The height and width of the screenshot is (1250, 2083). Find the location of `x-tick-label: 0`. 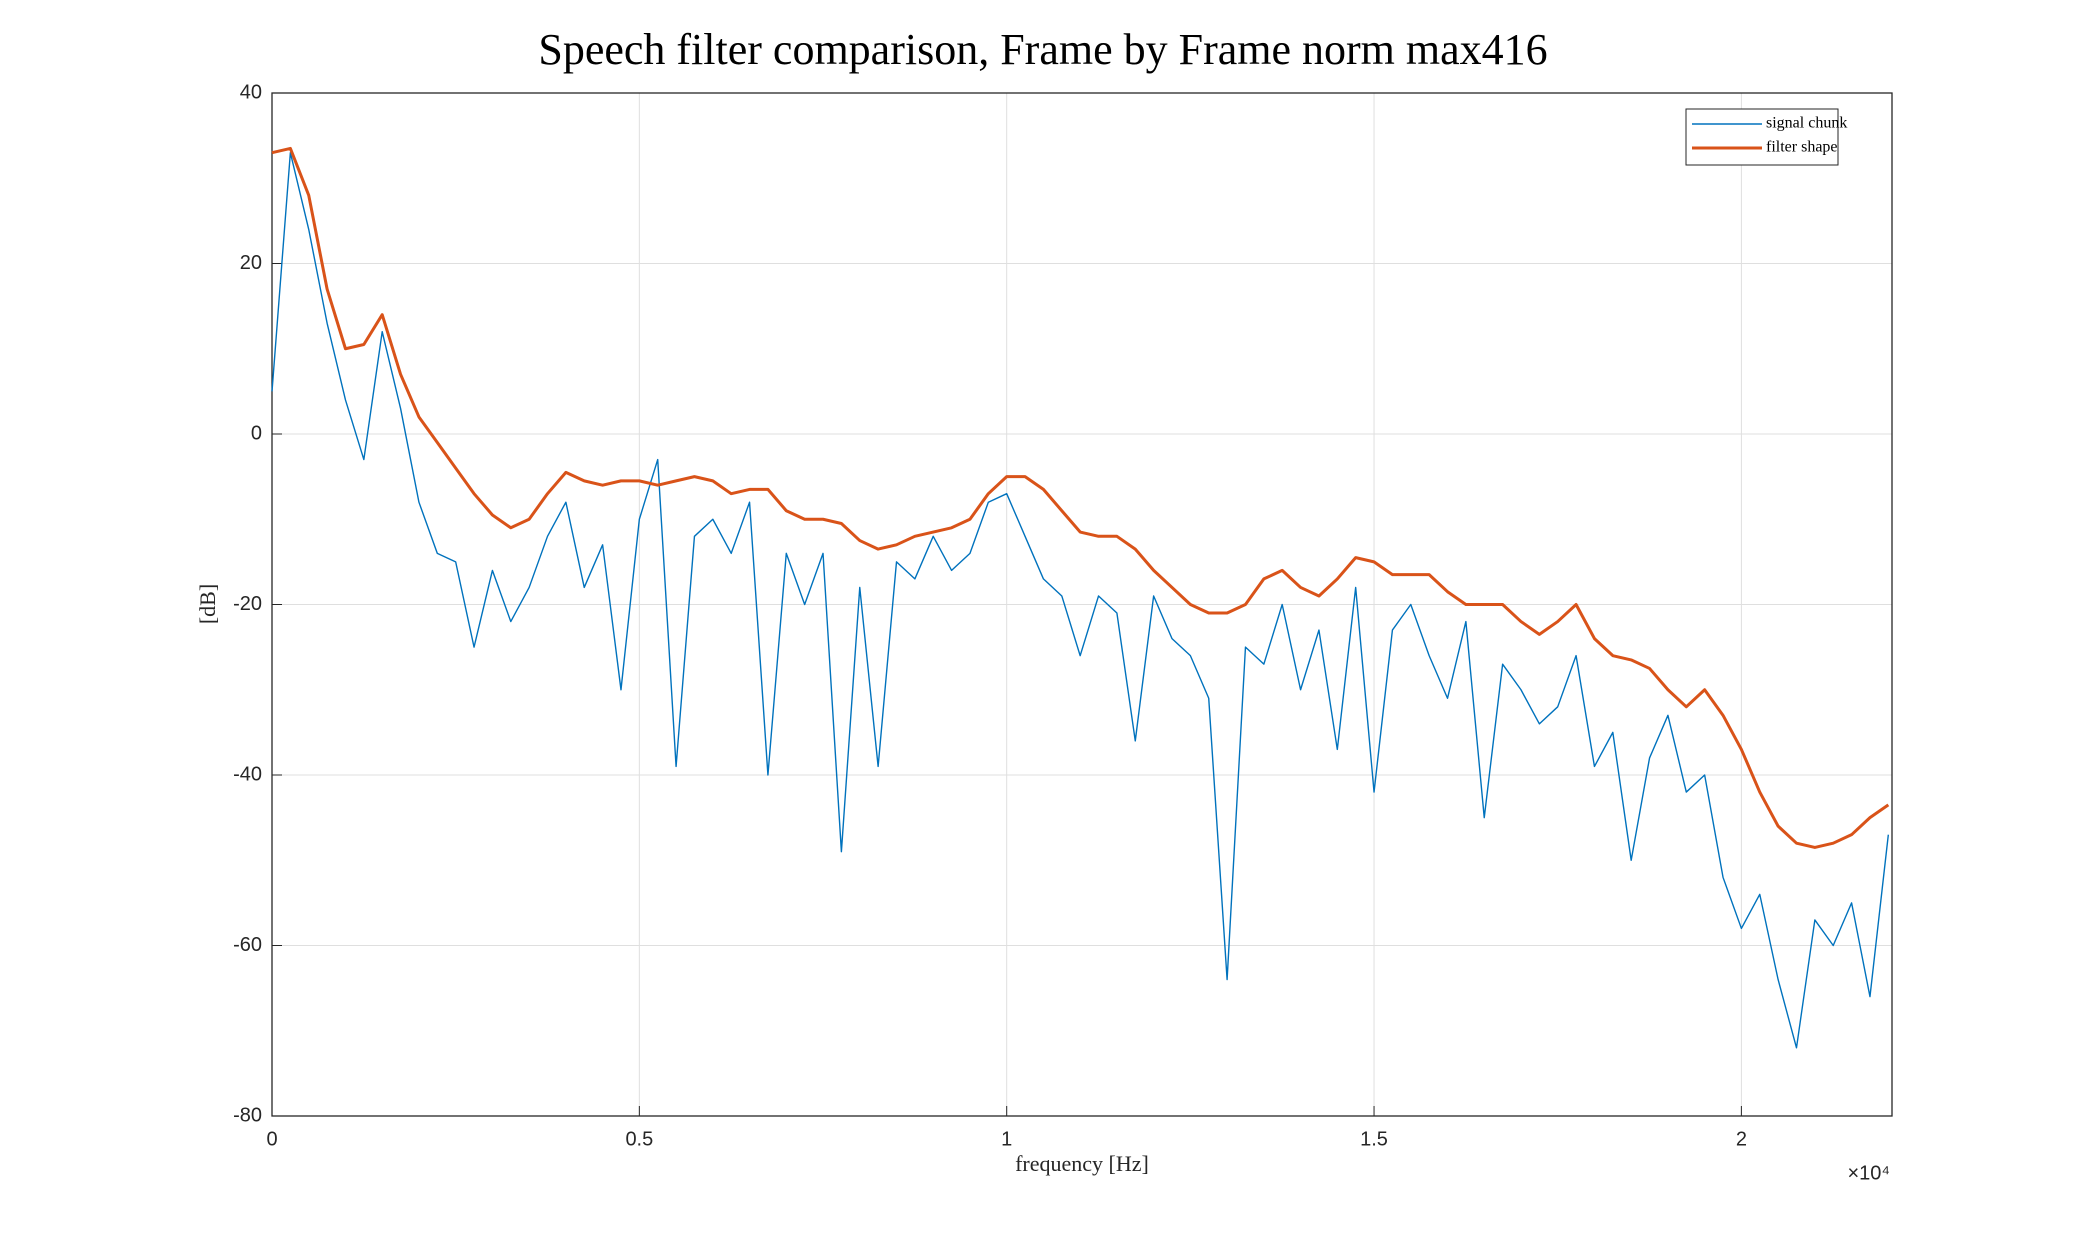

x-tick-label: 0 is located at coordinates (271, 1139).